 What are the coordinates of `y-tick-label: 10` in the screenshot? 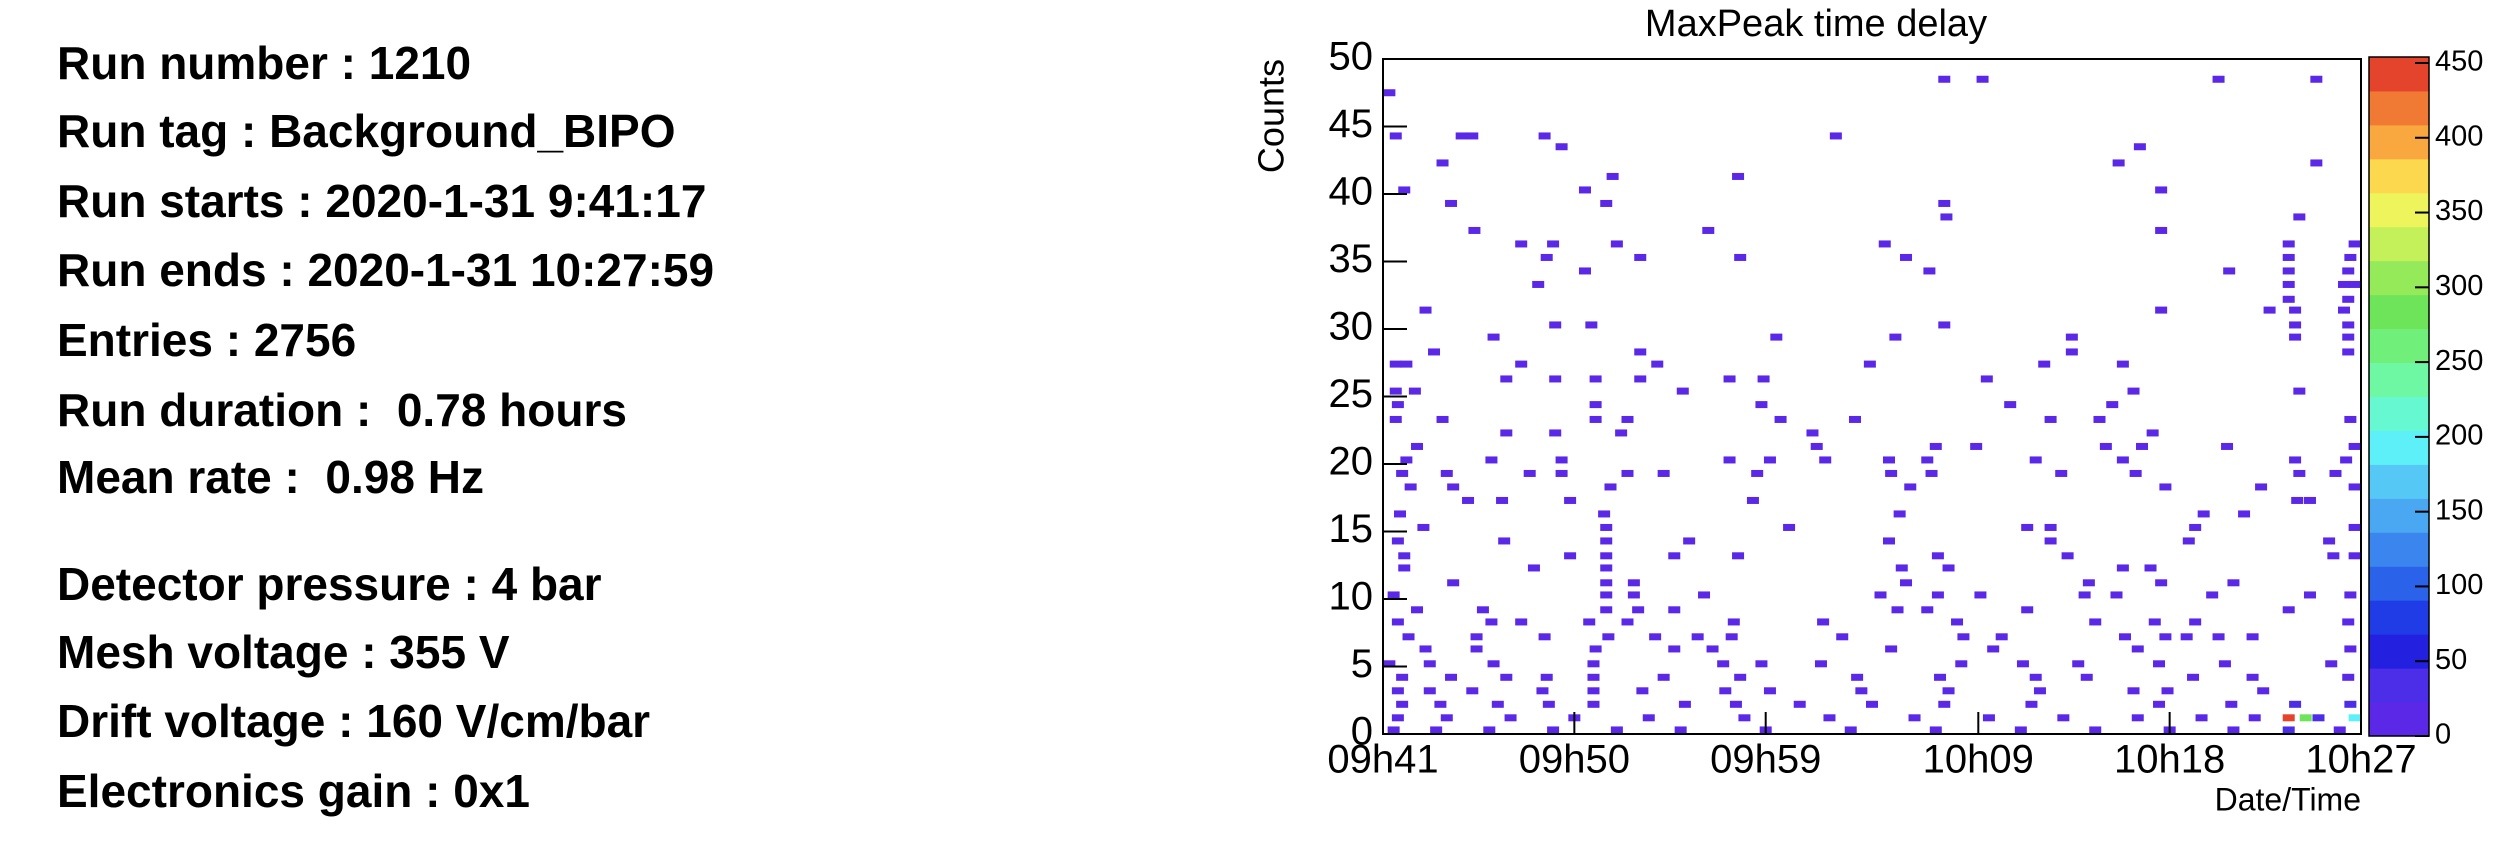 It's located at (1351, 597).